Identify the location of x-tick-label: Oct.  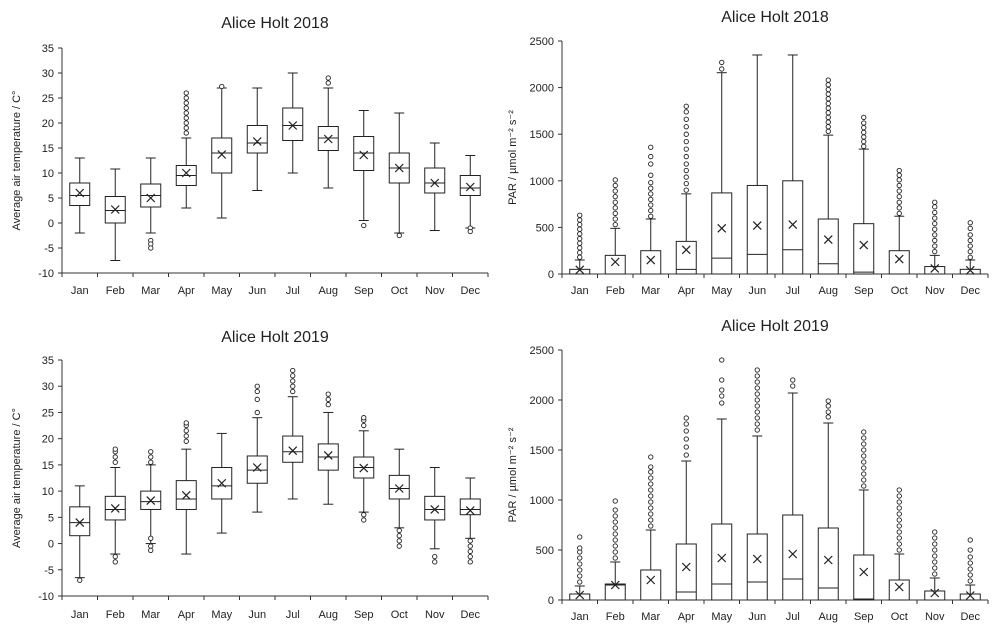
(399, 291).